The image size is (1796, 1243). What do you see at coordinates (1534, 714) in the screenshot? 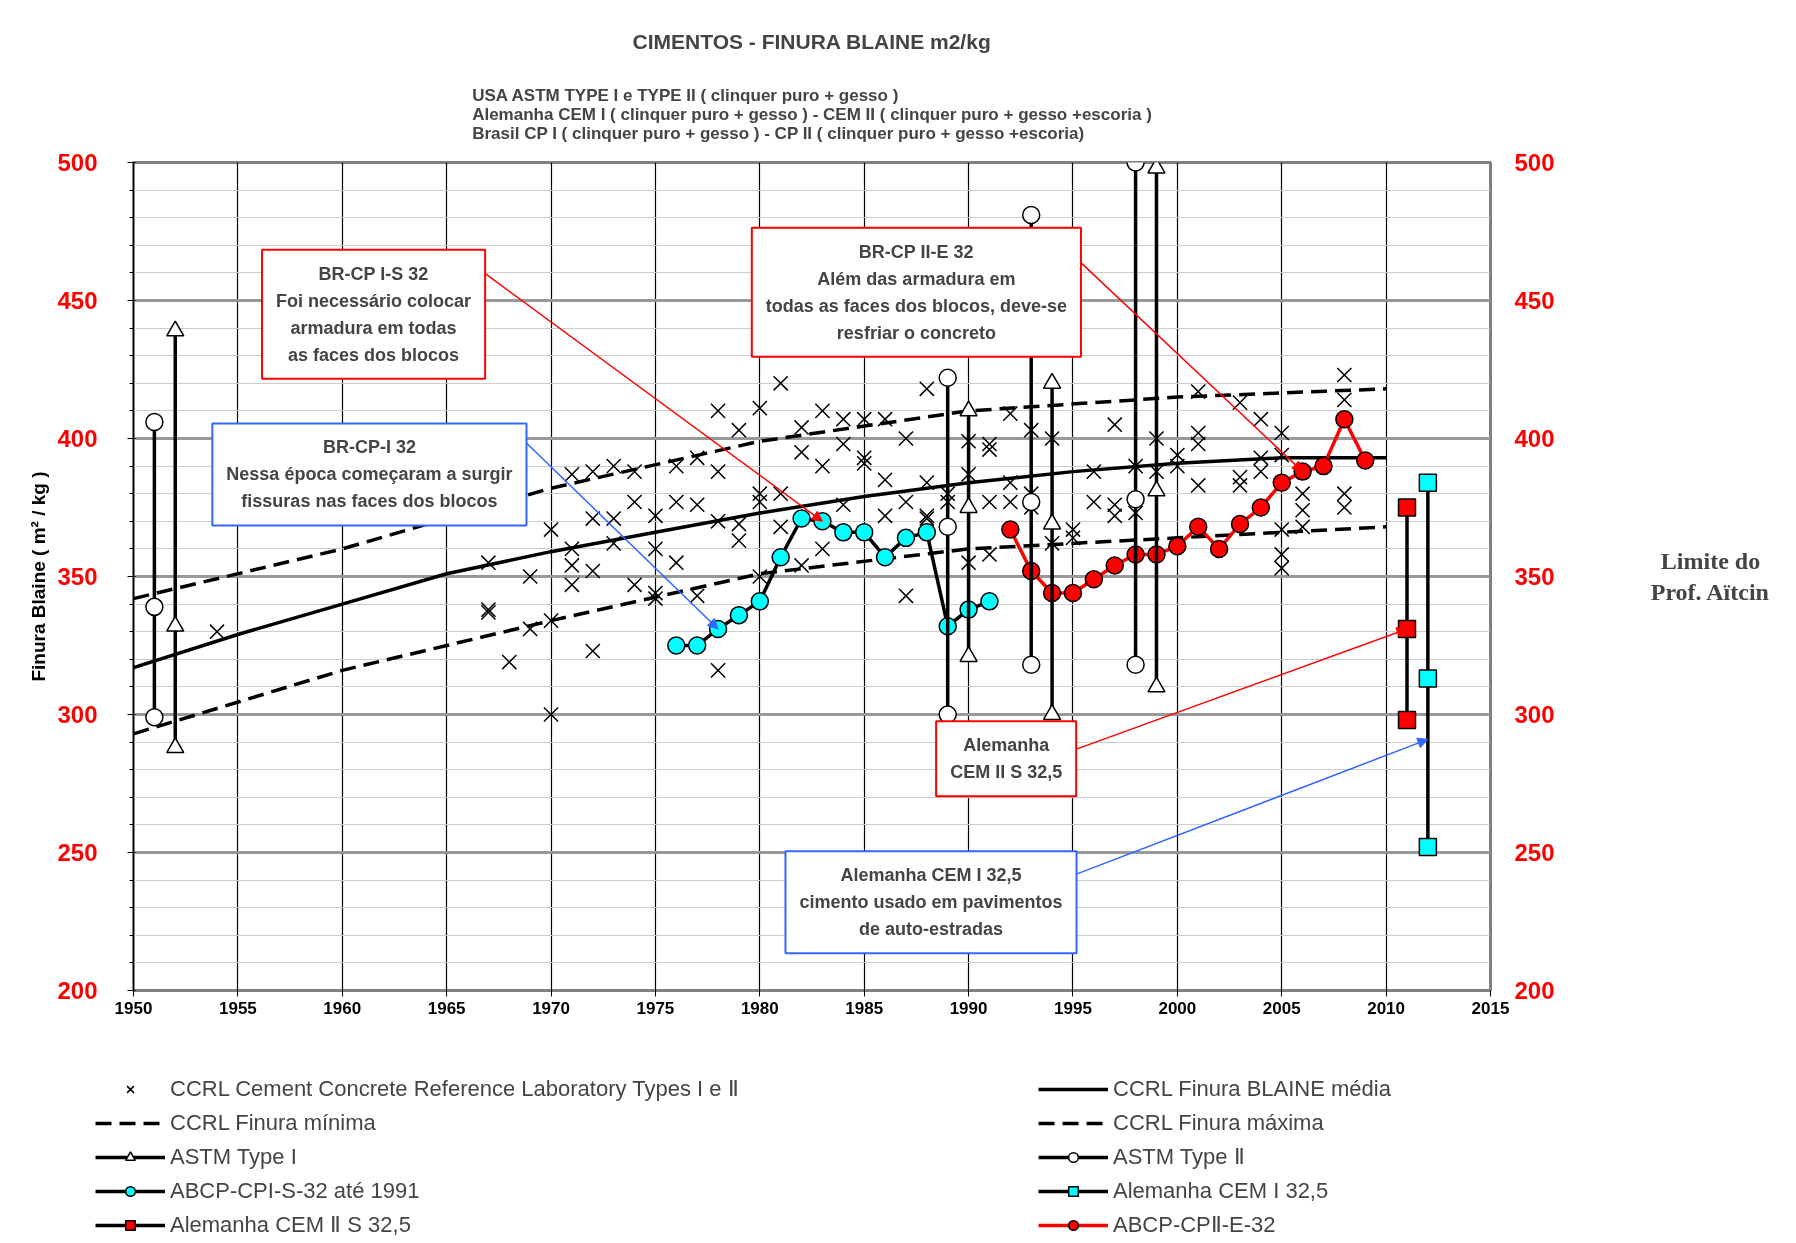
I see `y2-tick-label: 300` at bounding box center [1534, 714].